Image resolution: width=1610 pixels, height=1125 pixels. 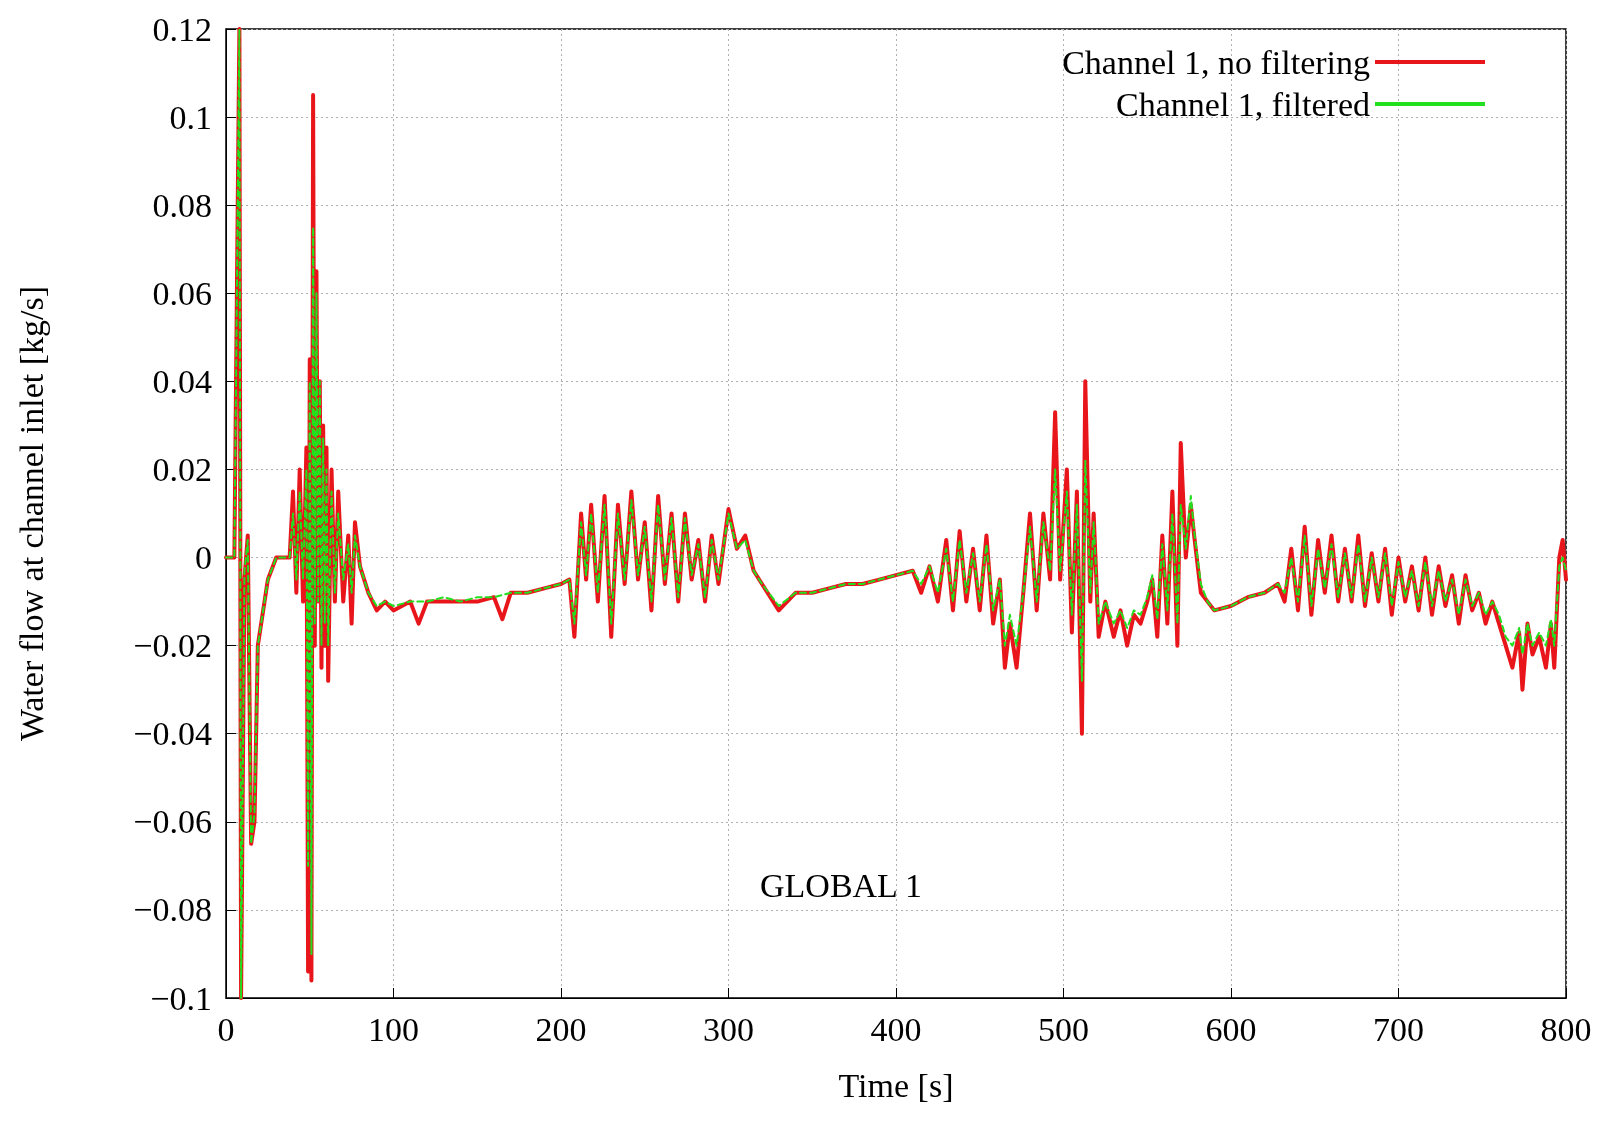 What do you see at coordinates (172, 646) in the screenshot?
I see `y-tick-label: −0.02` at bounding box center [172, 646].